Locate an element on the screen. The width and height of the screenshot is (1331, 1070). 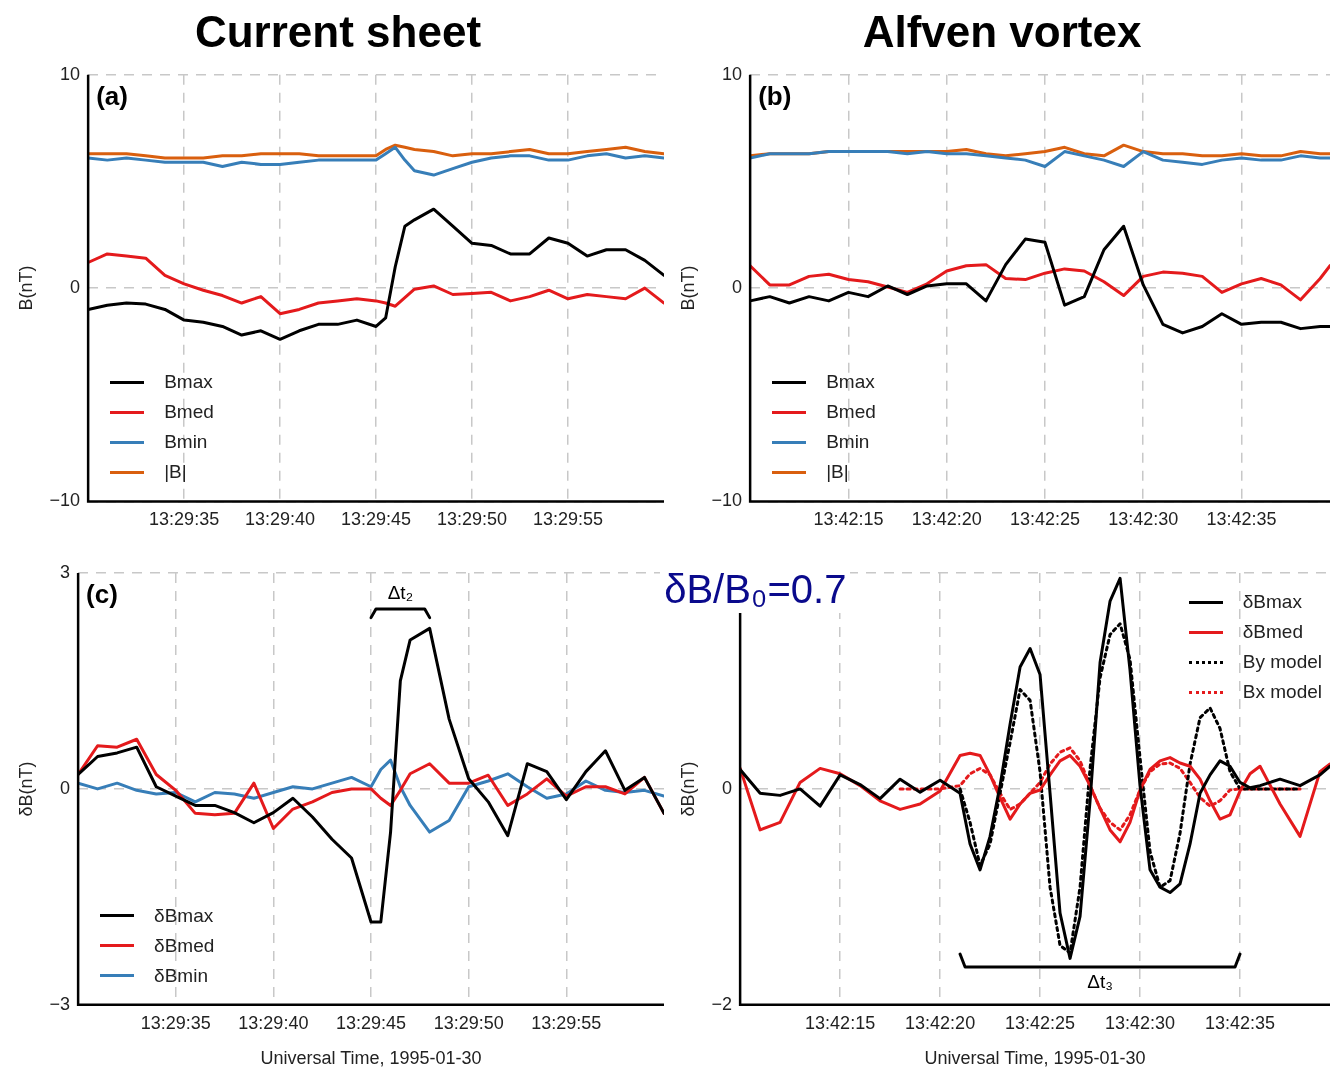
y-tick-label: −2 is located at coordinates (722, 1003).